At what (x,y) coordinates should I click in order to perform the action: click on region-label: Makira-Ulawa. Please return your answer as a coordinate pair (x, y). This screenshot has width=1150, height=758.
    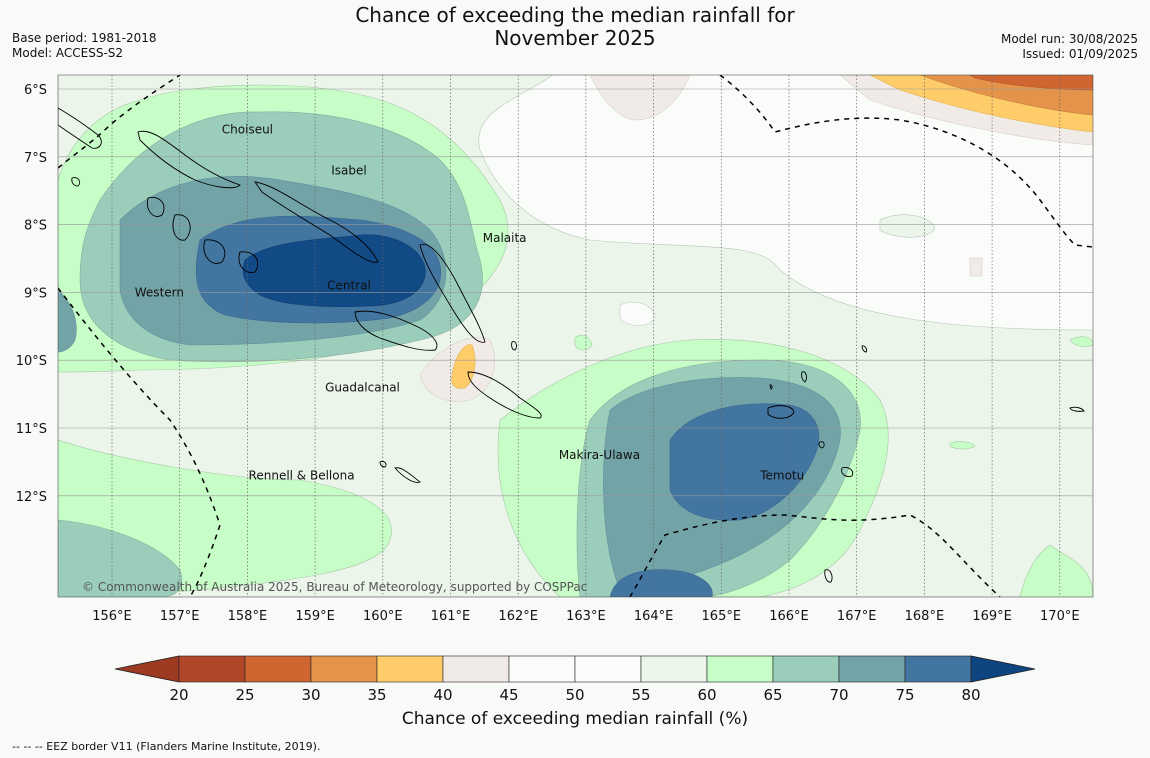
    Looking at the image, I should click on (599, 455).